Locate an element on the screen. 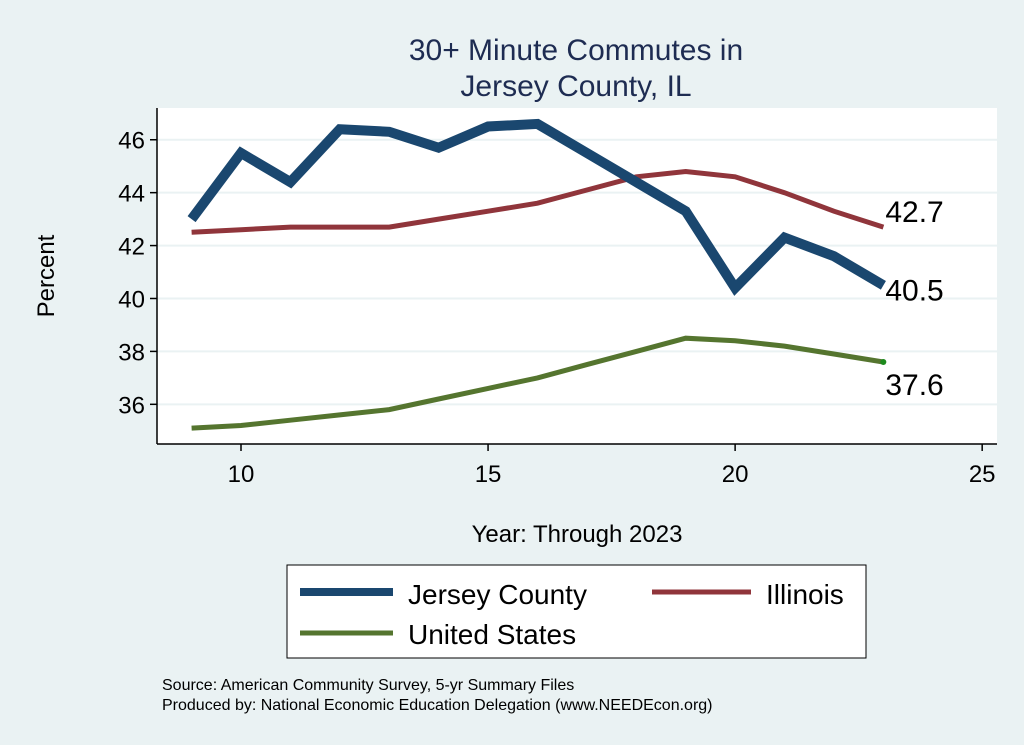 This screenshot has height=745, width=1024. y-tick-label: 42 is located at coordinates (131, 247).